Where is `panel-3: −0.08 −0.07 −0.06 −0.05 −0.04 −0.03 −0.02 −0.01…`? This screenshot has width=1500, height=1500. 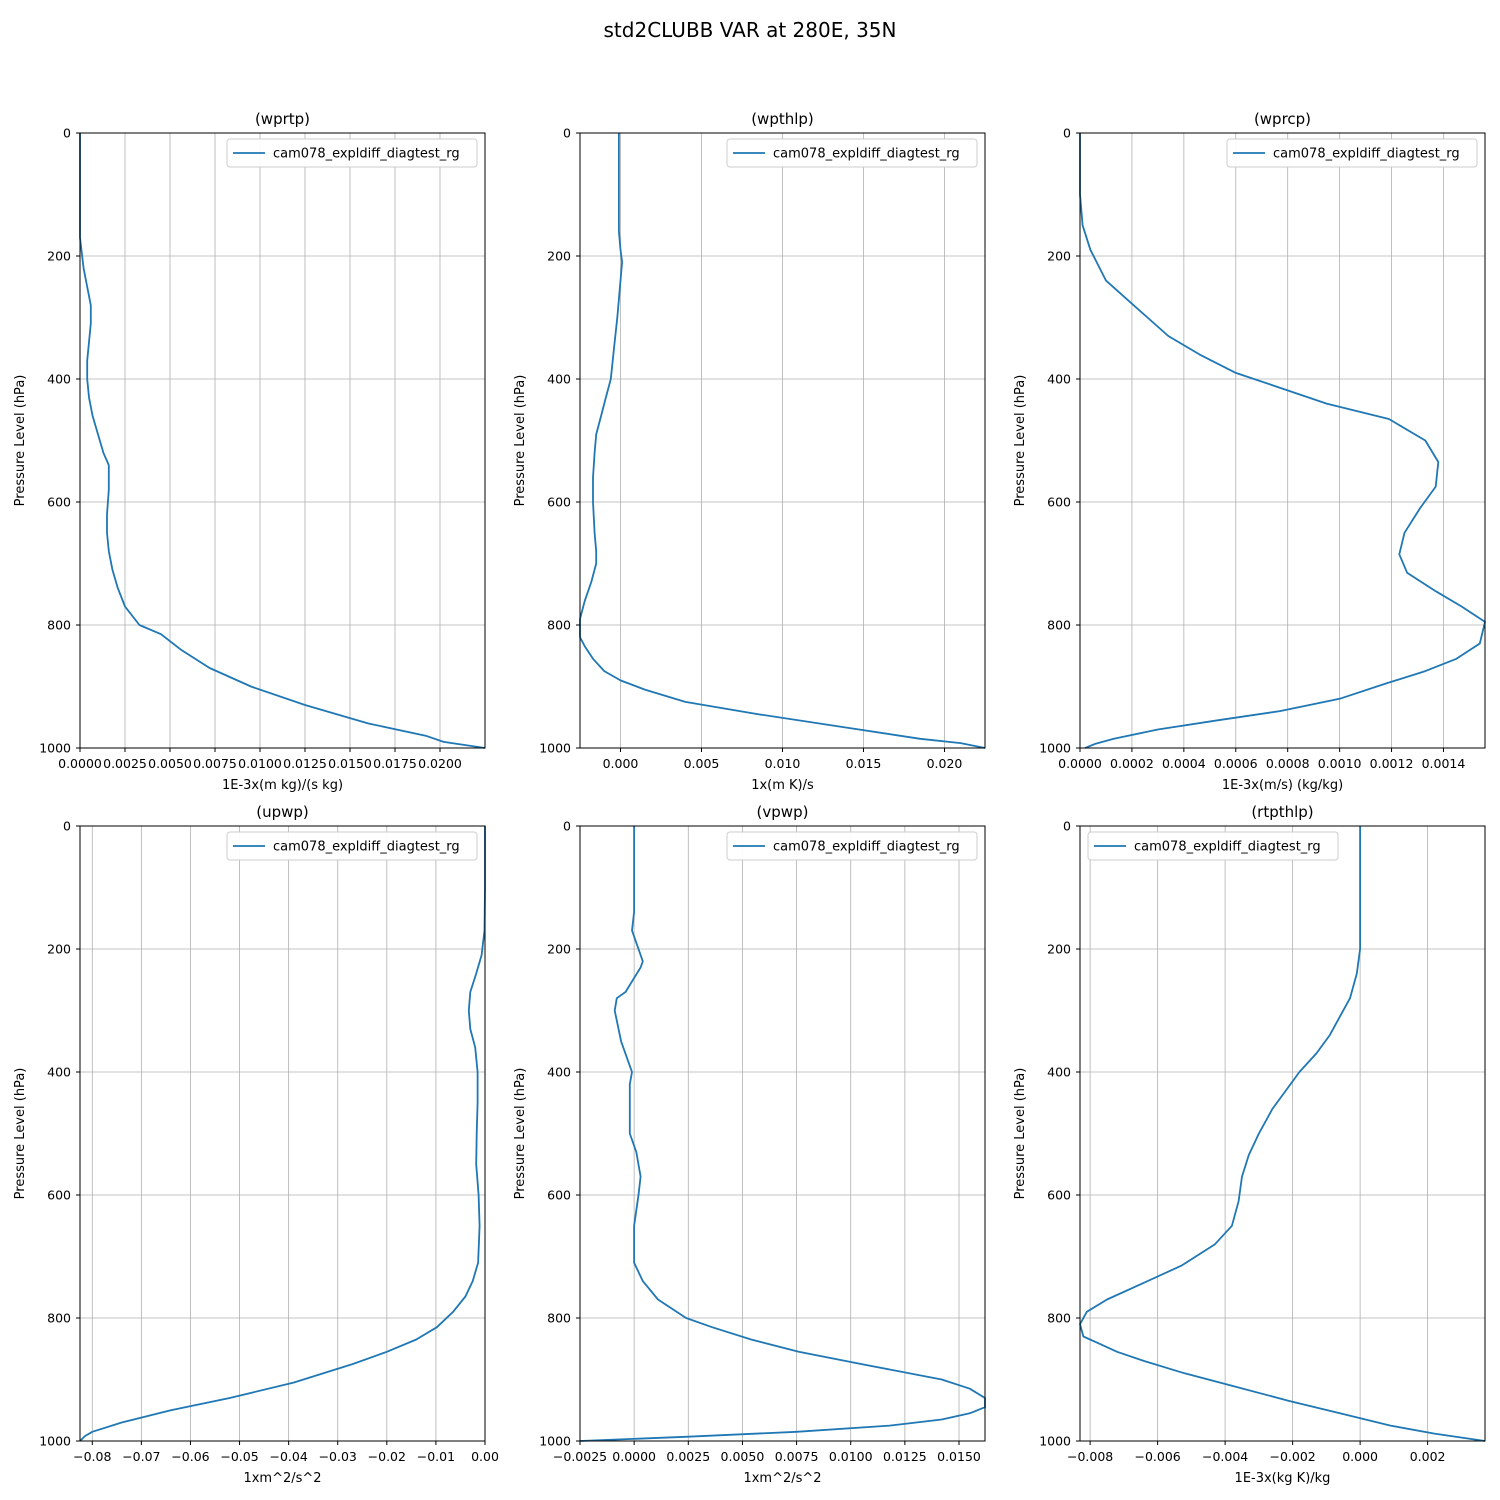
panel-3: −0.08 −0.07 −0.06 −0.05 −0.04 −0.03 −0.02 −0.01… is located at coordinates (256, 1144).